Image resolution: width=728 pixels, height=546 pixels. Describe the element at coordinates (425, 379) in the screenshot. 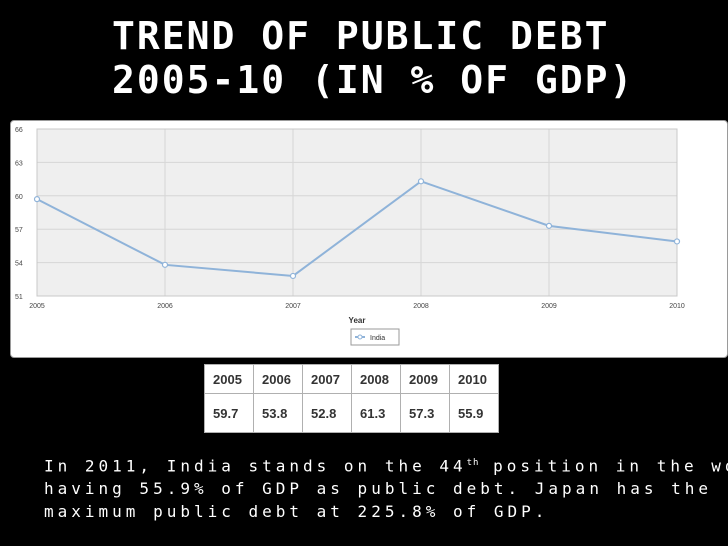

I see `table-cell-year: 2009` at that location.